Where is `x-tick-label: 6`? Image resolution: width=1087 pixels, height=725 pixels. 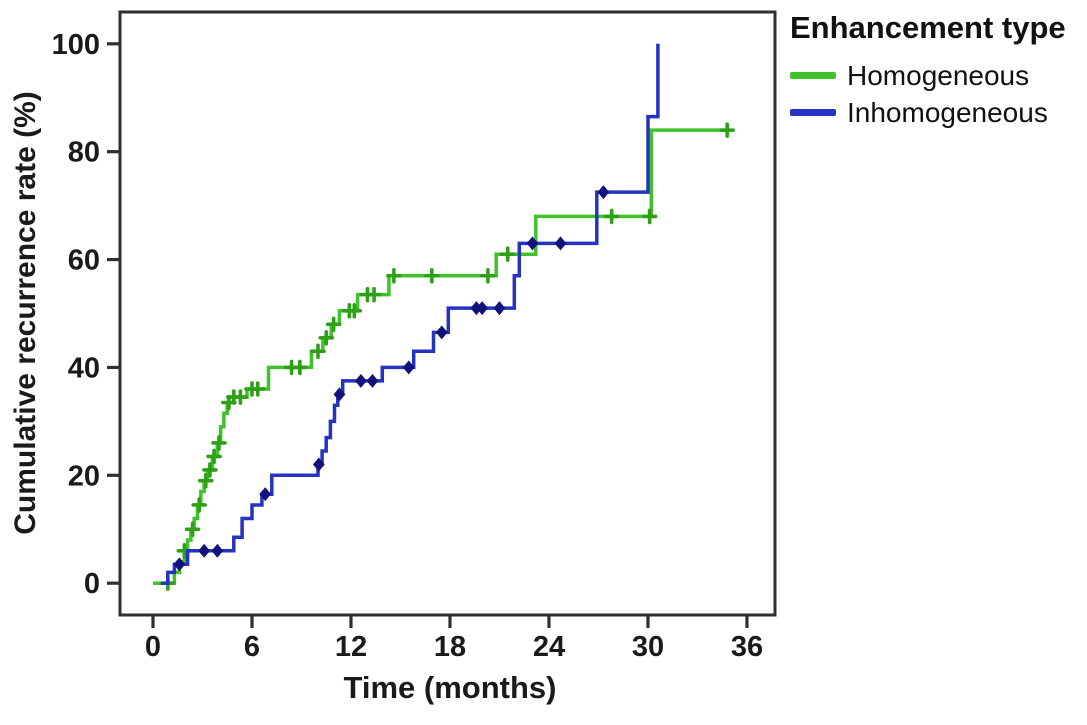 x-tick-label: 6 is located at coordinates (252, 647).